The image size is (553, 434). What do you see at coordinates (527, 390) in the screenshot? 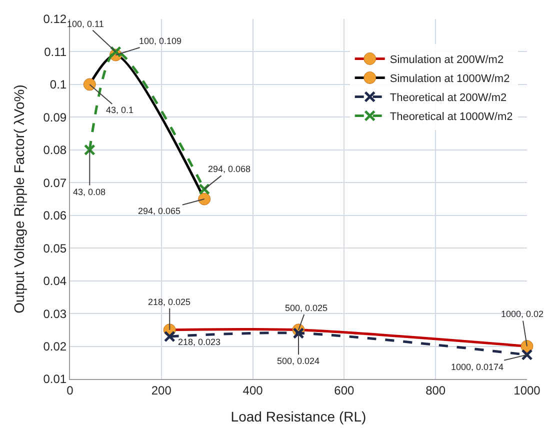
I see `x-tick-label: 1000` at bounding box center [527, 390].